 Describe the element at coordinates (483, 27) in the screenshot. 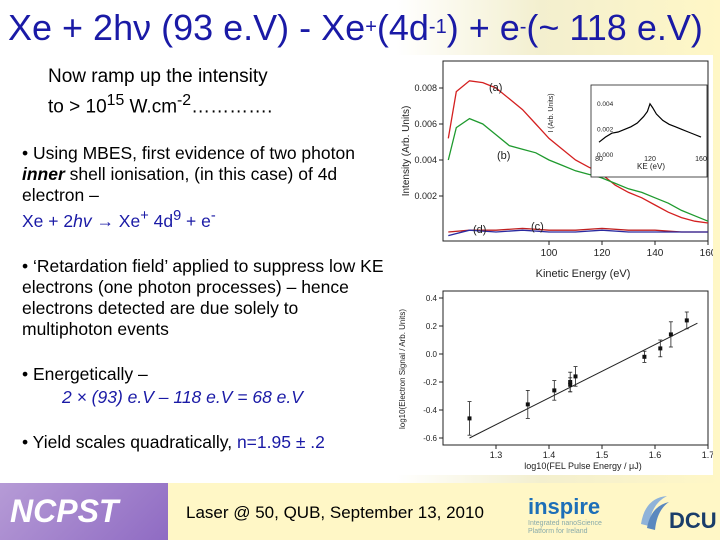

I see `title-rest: ) + e` at that location.